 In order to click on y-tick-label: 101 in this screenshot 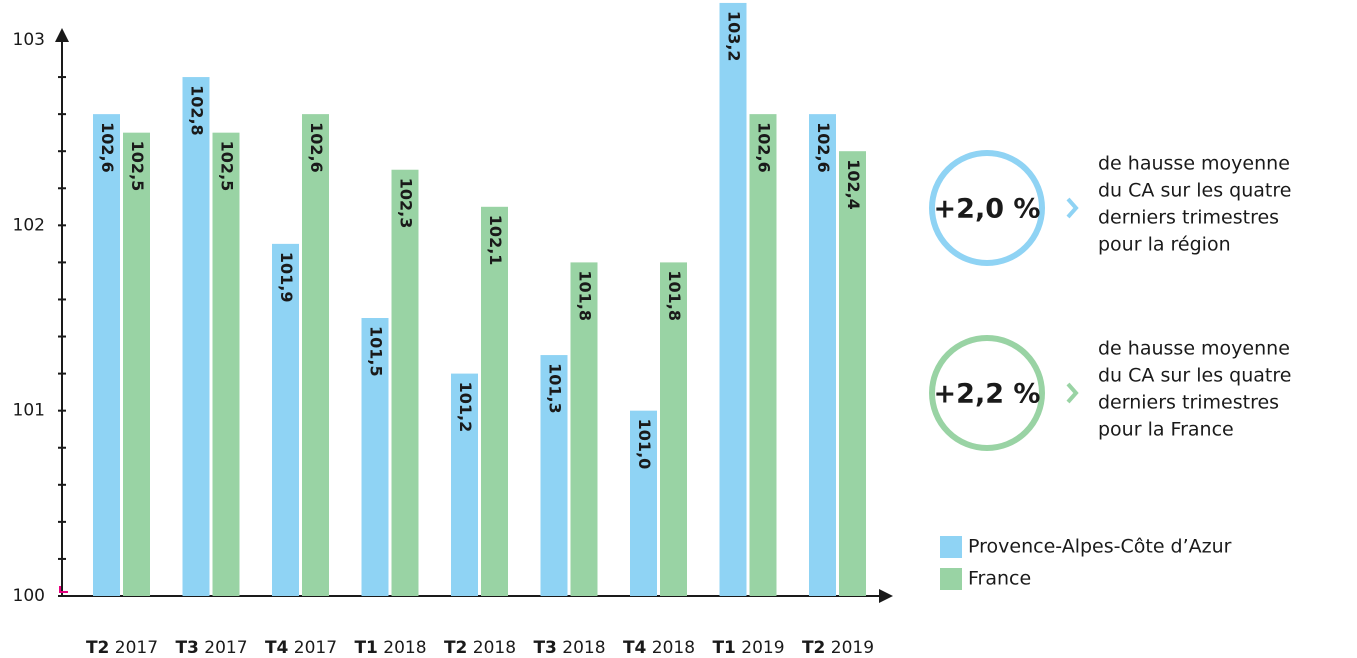, I will do `click(29, 411)`.